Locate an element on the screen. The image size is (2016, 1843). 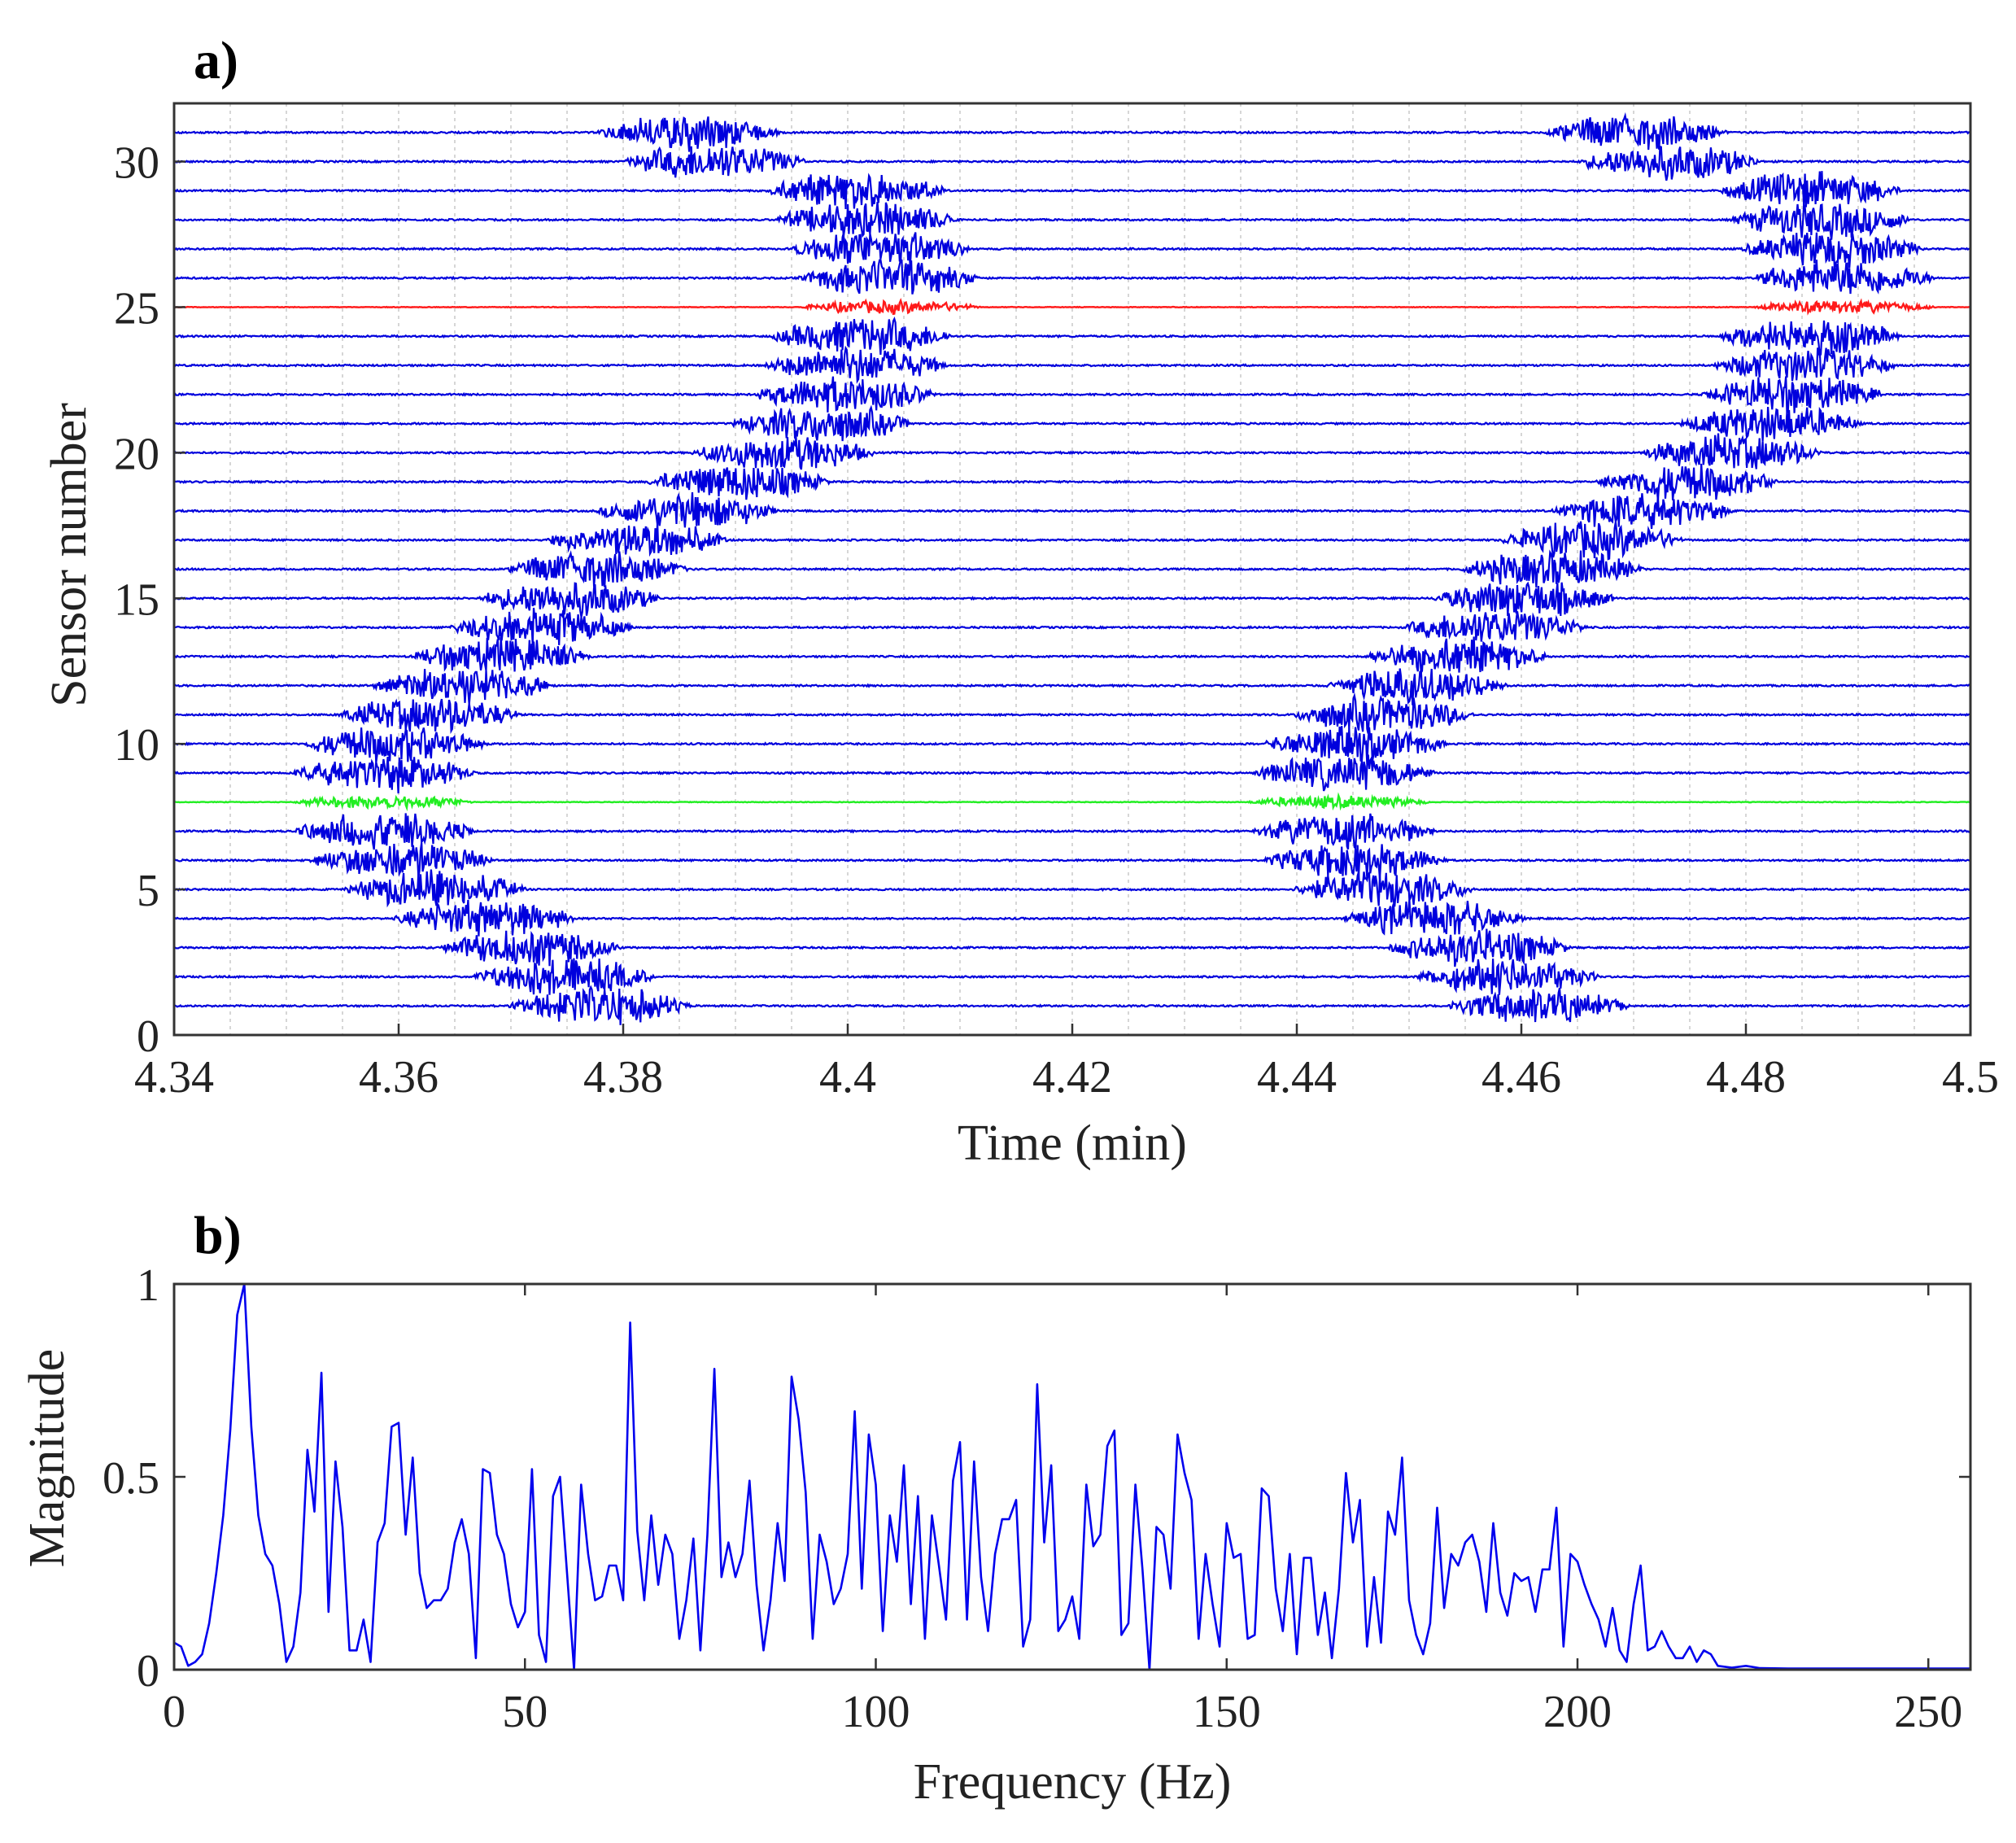
x-tick-label: 150 is located at coordinates (1227, 1712).